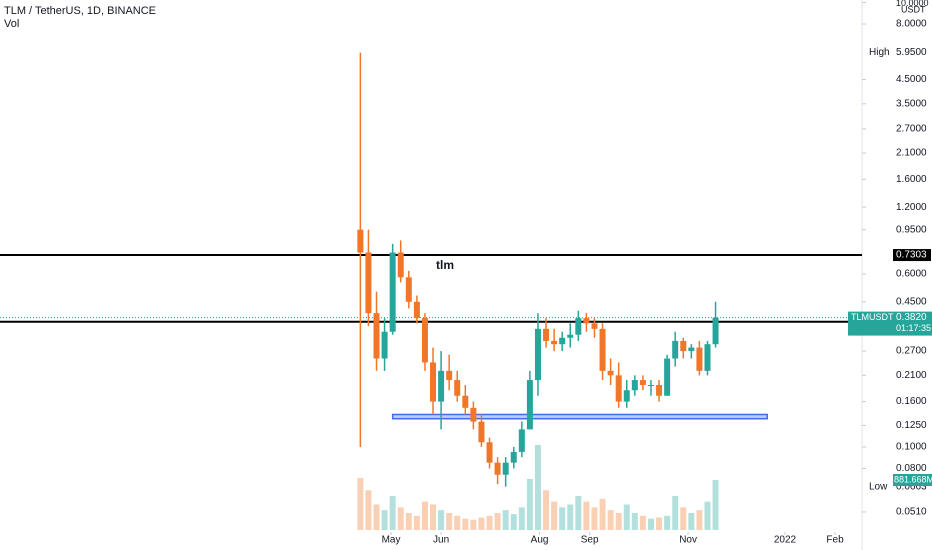 The width and height of the screenshot is (932, 550). What do you see at coordinates (890, 323) in the screenshot?
I see `last-price-box` at bounding box center [890, 323].